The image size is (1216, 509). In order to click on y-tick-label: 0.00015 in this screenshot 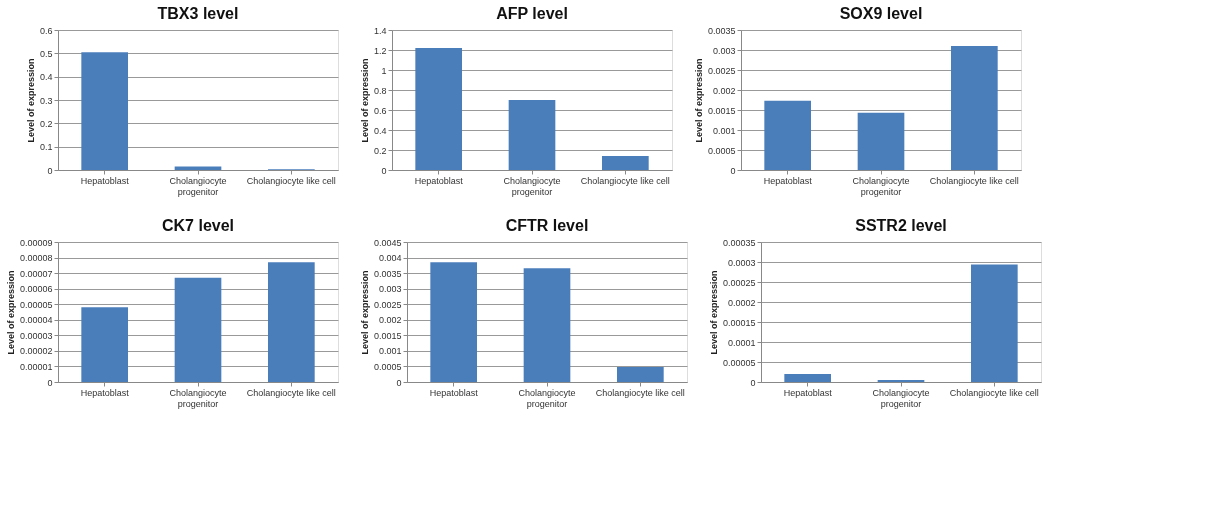, I will do `click(739, 322)`.